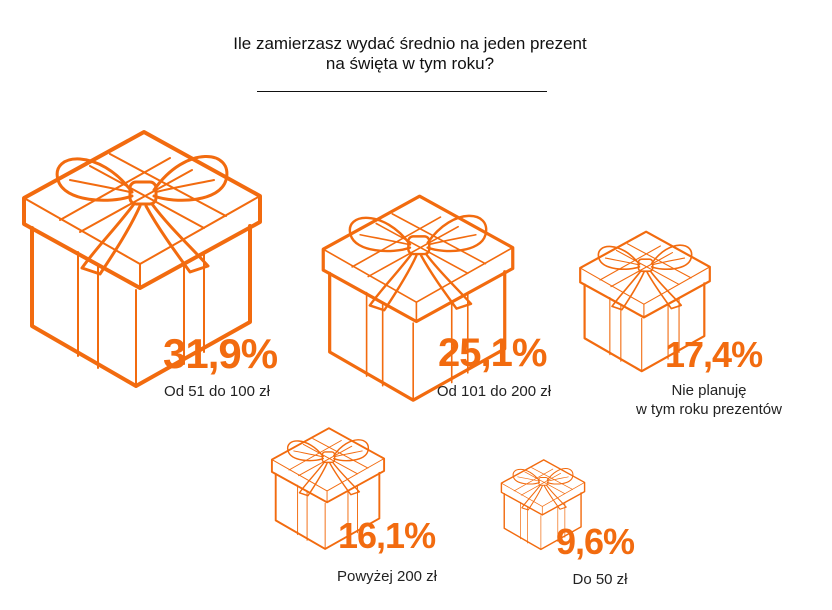 This screenshot has width=832, height=610. Describe the element at coordinates (387, 576) in the screenshot. I see `category-label: Powyżej 200 zł` at that location.